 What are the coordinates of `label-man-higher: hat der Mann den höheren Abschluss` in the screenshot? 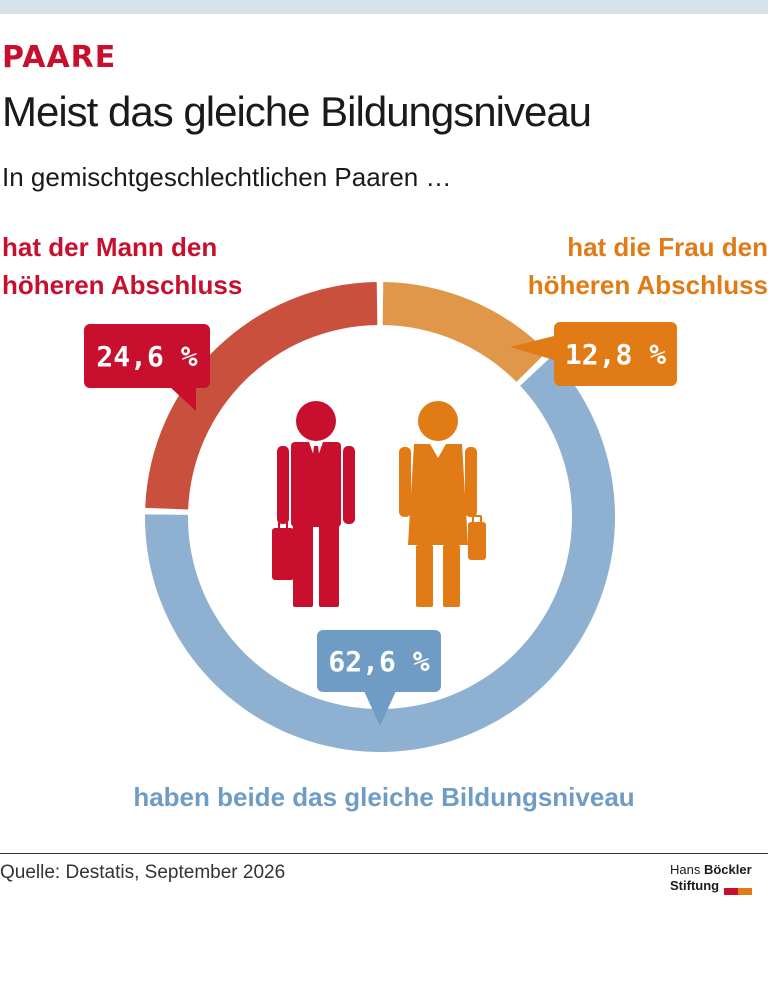 It's located at (122, 266).